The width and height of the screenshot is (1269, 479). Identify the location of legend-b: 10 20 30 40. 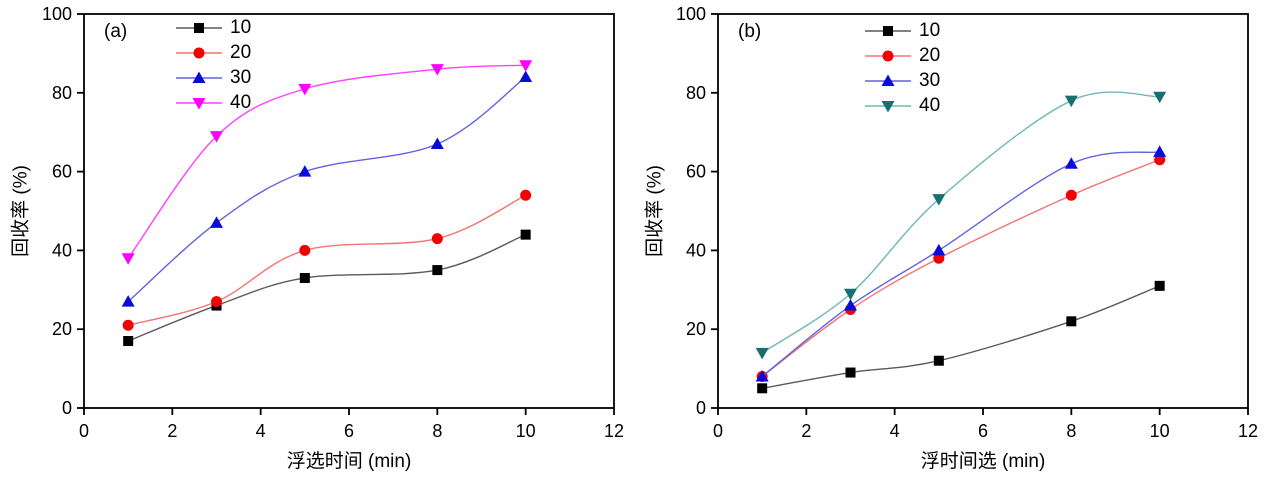
(902, 68).